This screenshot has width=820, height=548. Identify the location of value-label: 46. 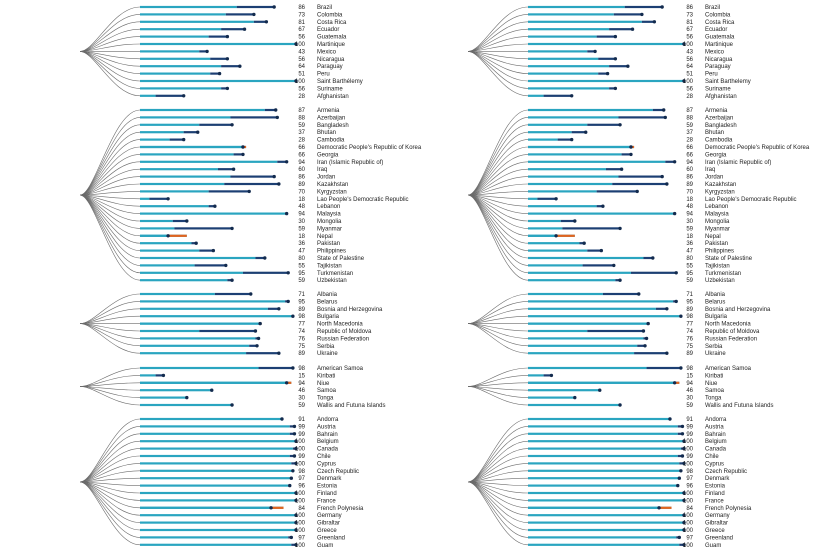
(689, 391).